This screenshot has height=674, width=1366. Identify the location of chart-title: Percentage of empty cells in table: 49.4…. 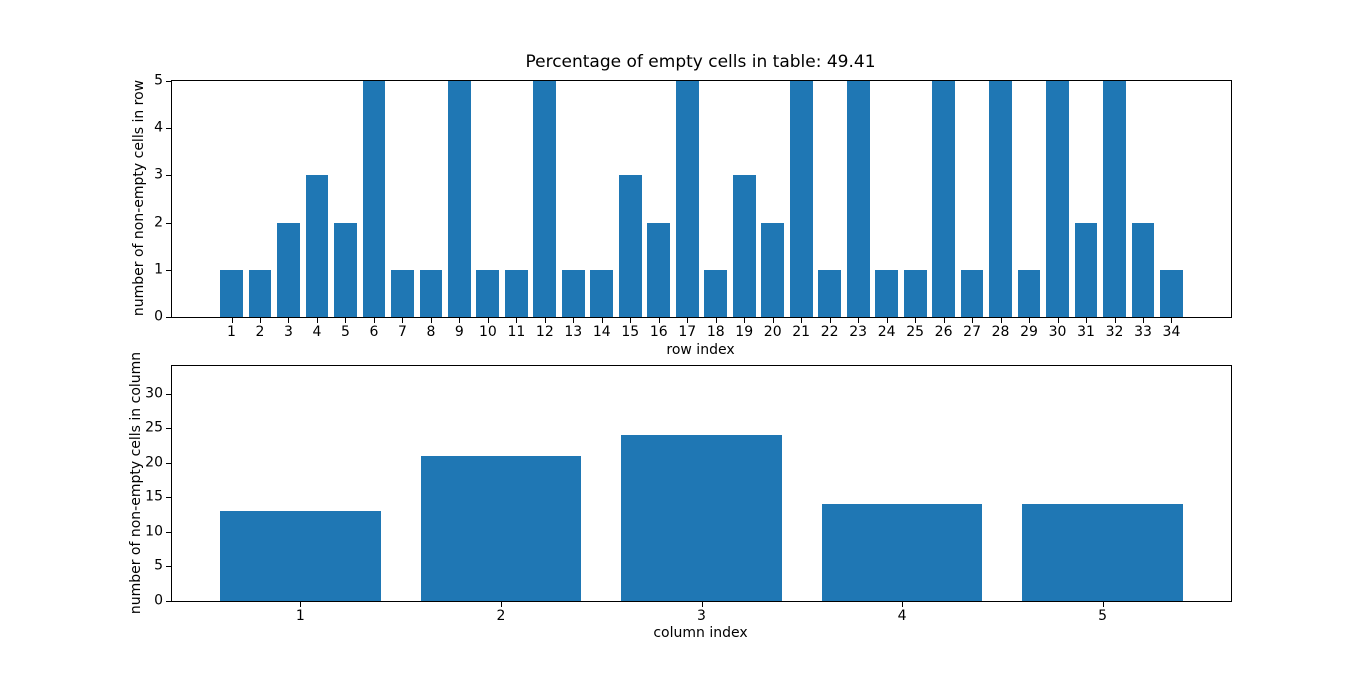
(700, 62).